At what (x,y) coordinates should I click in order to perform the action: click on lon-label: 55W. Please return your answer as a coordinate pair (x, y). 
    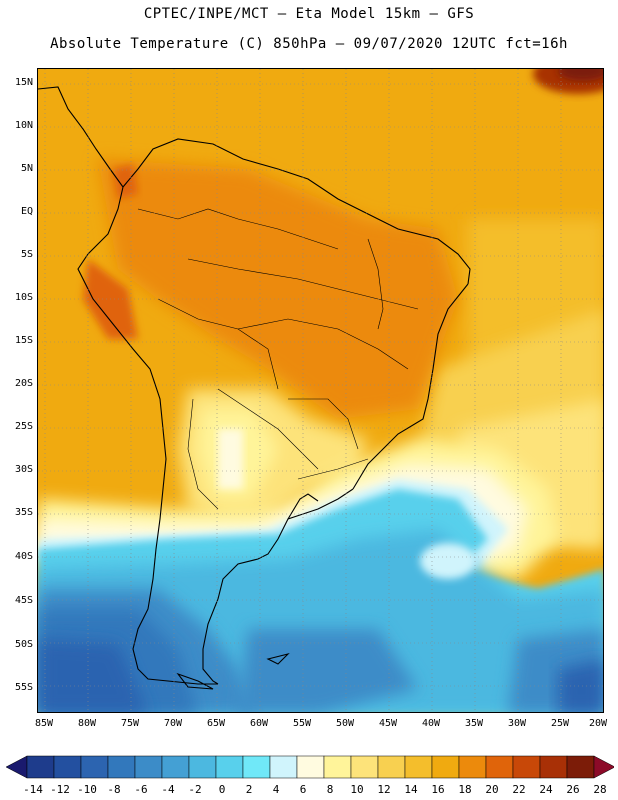
    Looking at the image, I should click on (302, 723).